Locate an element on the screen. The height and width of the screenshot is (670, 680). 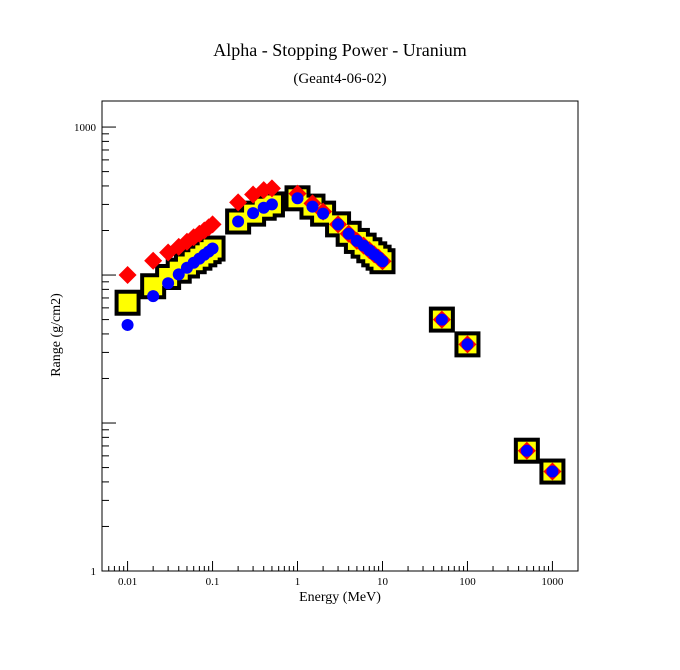
x-tick-label: 10 is located at coordinates (383, 582).